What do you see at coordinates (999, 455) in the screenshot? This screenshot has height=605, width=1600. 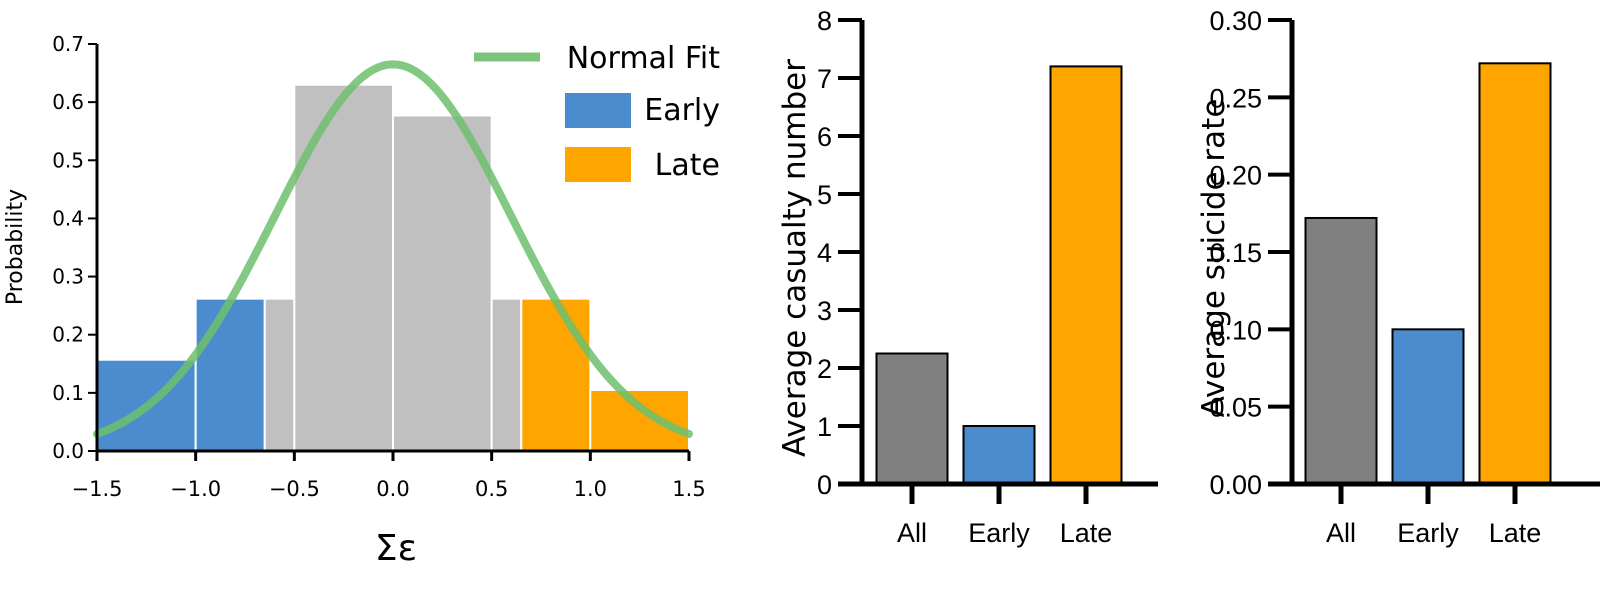 I see `casualty-bar-early` at bounding box center [999, 455].